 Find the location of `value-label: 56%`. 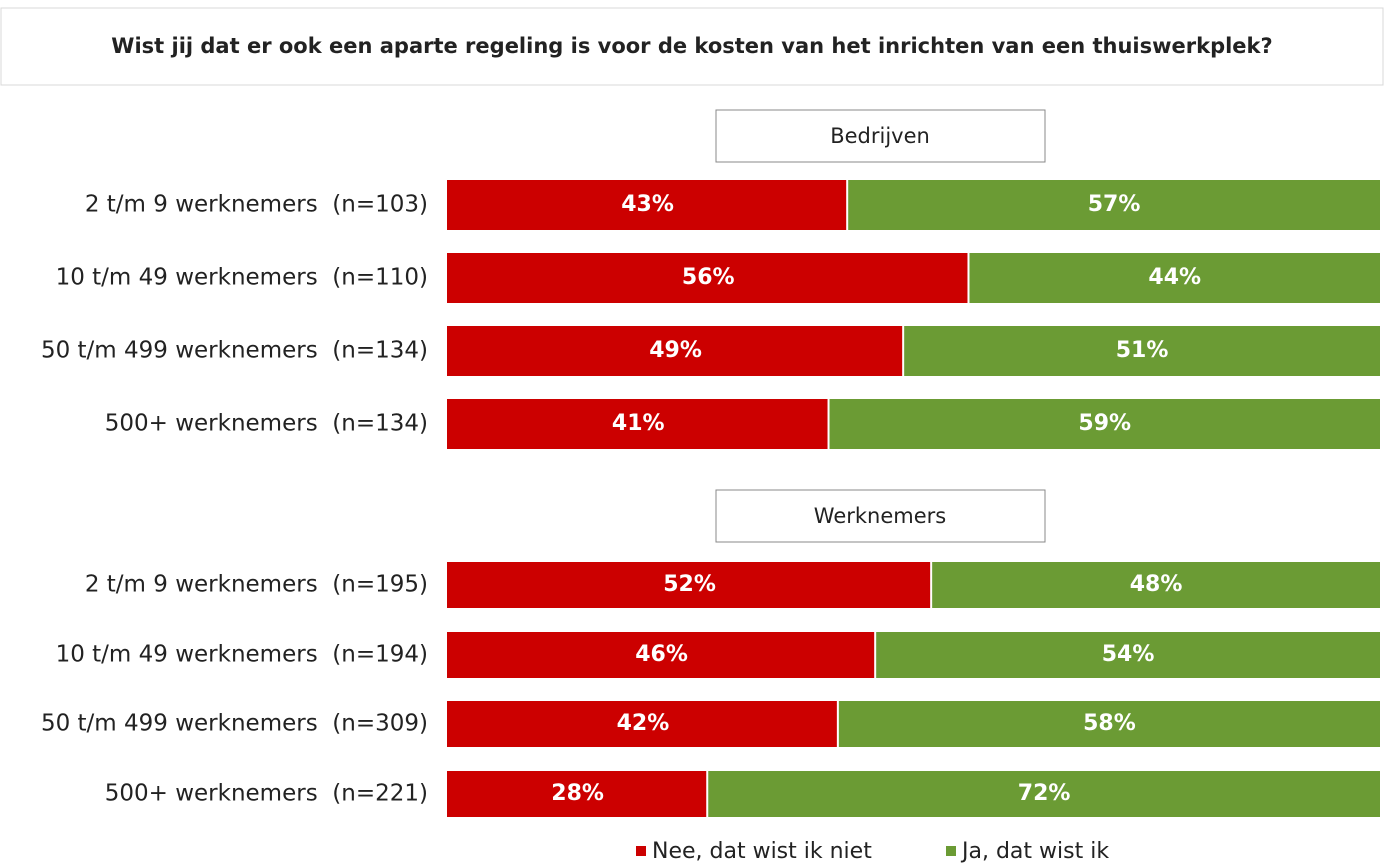

value-label: 56% is located at coordinates (708, 277).